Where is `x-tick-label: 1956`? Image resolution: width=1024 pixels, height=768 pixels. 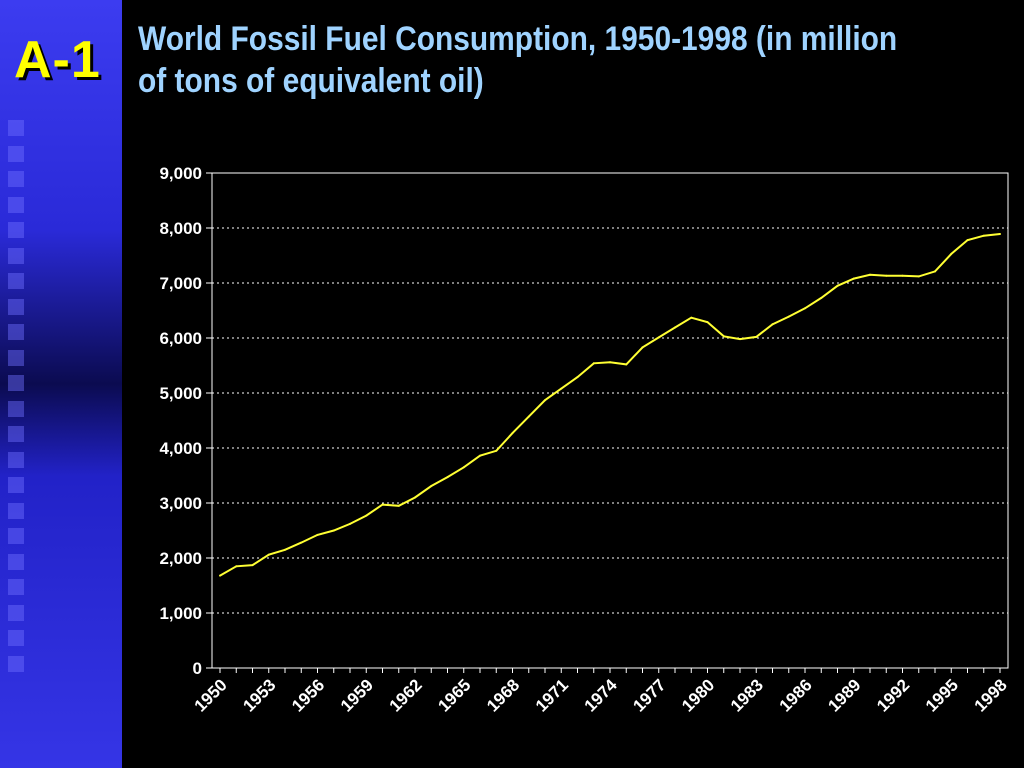
x-tick-label: 1956 is located at coordinates (308, 695).